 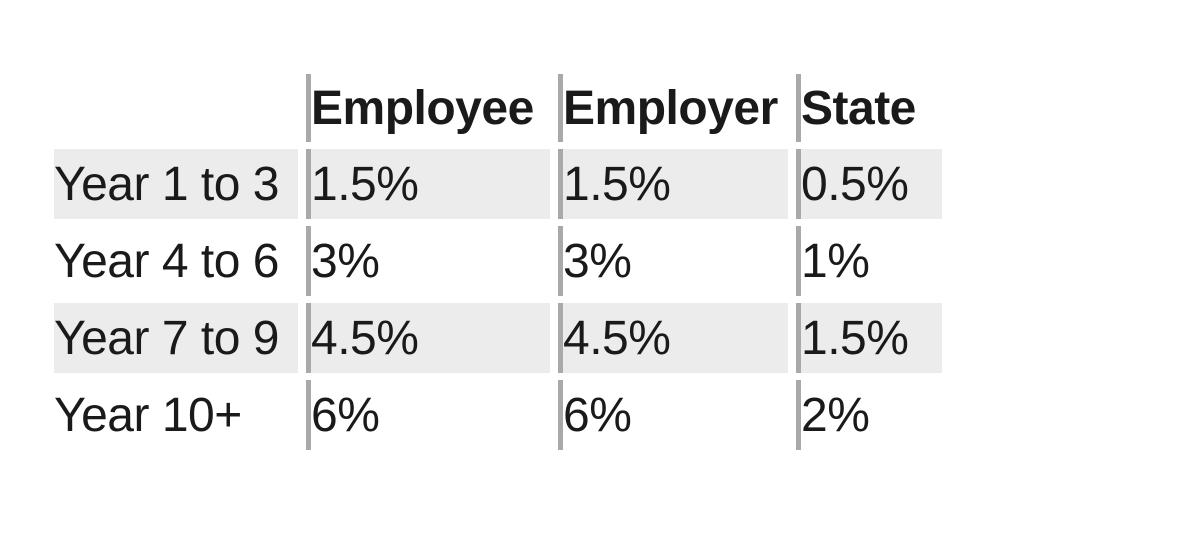 I want to click on row-label: Year 7 to 9, so click(x=176, y=338).